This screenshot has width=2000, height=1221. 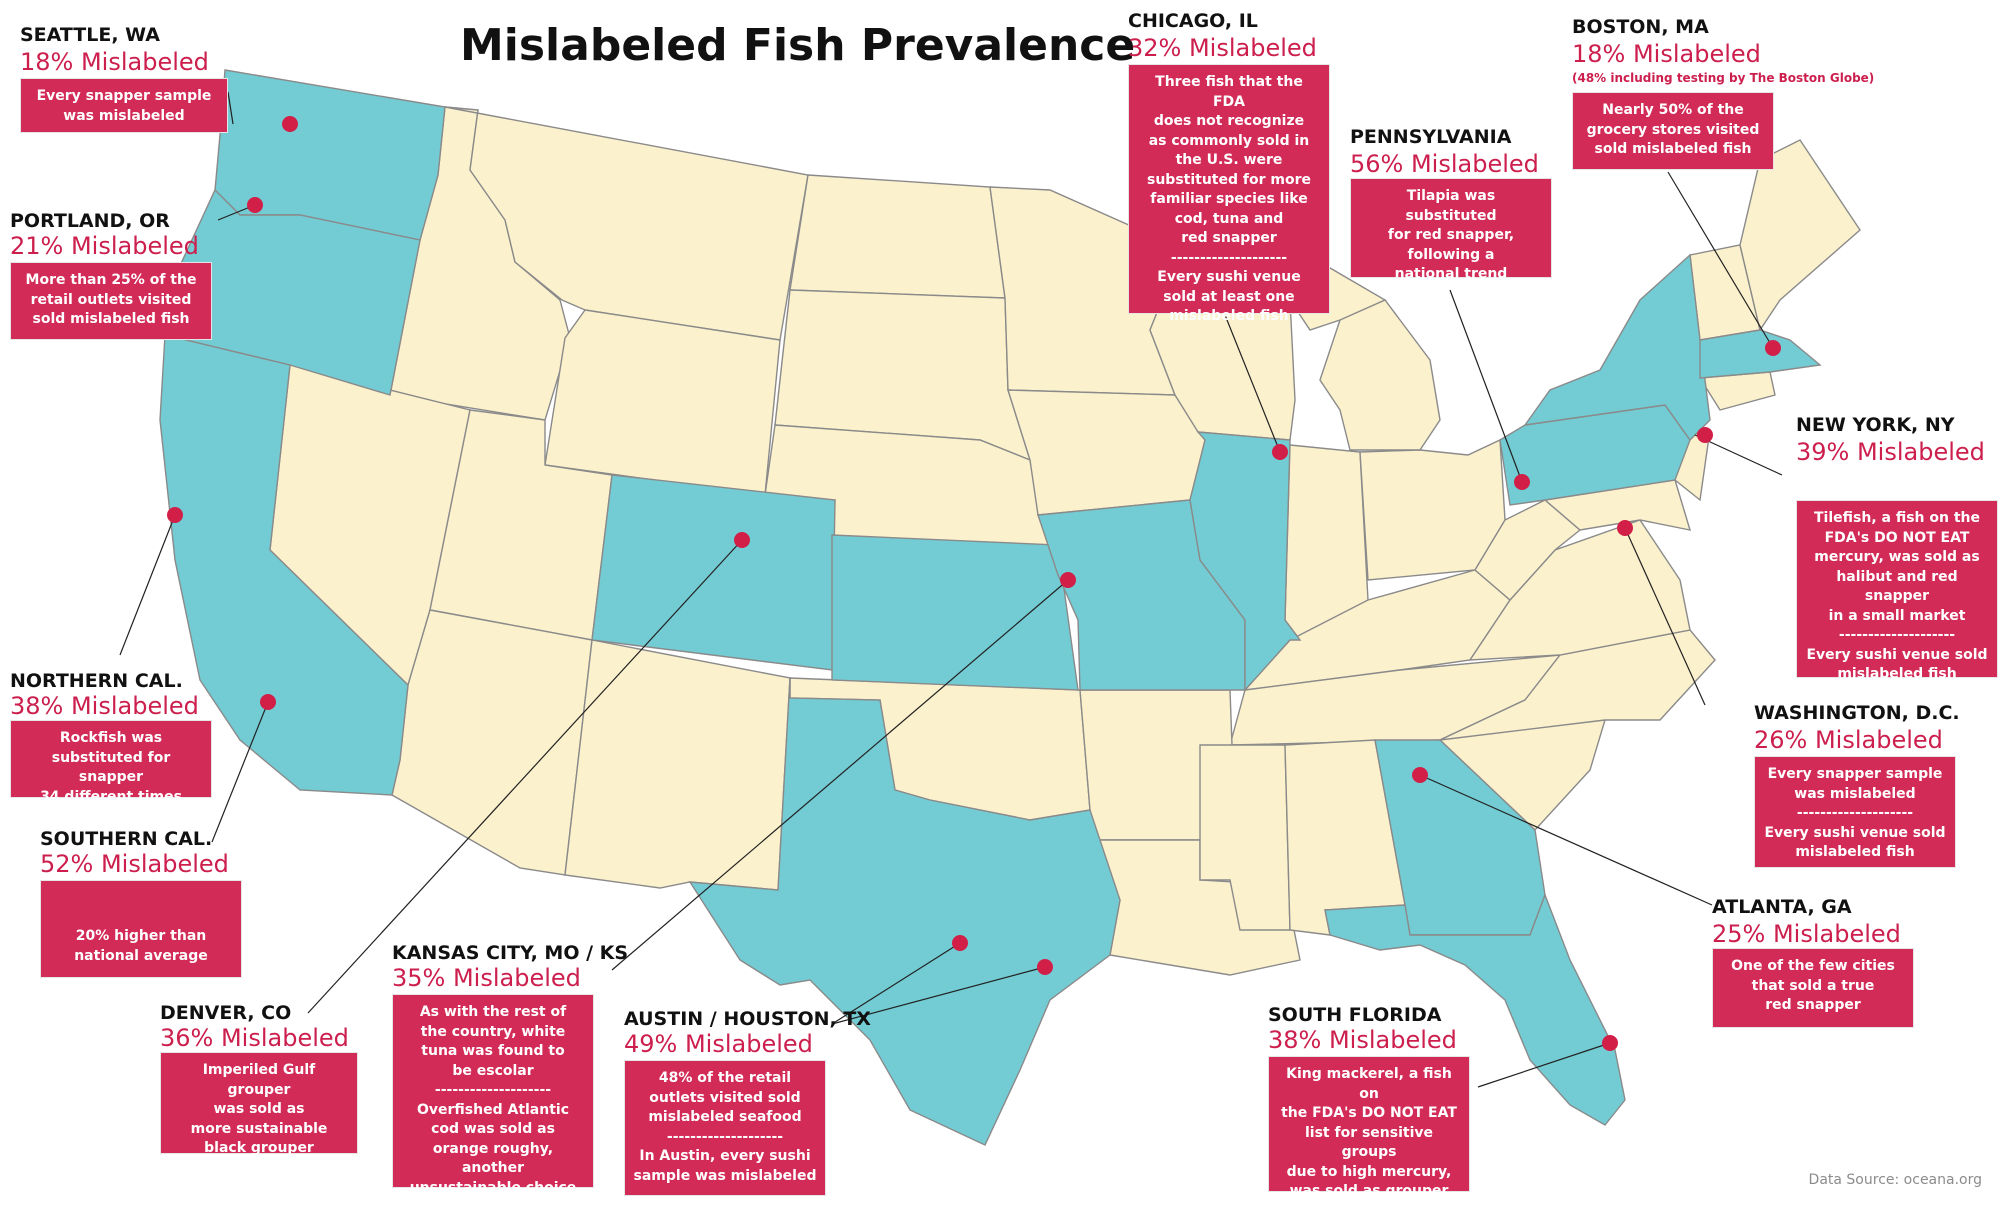 What do you see at coordinates (1245, 561) in the screenshot?
I see `state-illinois` at bounding box center [1245, 561].